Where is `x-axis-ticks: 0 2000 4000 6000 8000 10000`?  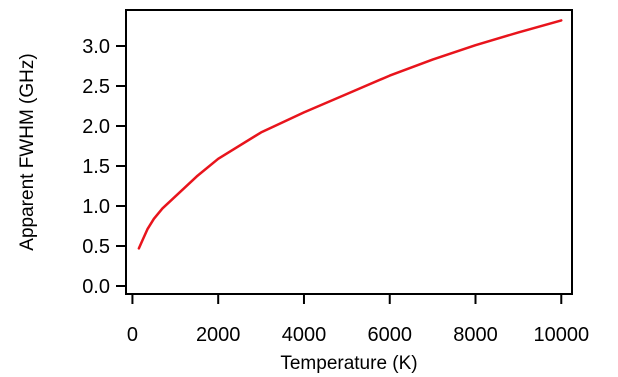
x-axis-ticks: 0 2000 4000 6000 8000 10000 is located at coordinates (358, 320).